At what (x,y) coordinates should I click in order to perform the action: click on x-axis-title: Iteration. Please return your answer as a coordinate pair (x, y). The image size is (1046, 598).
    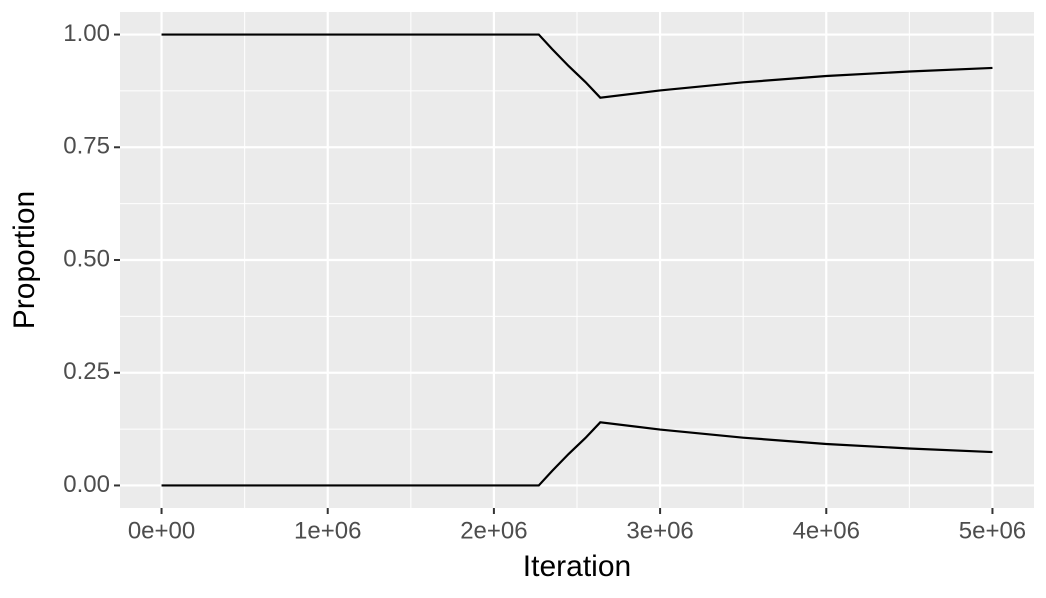
    Looking at the image, I should click on (577, 566).